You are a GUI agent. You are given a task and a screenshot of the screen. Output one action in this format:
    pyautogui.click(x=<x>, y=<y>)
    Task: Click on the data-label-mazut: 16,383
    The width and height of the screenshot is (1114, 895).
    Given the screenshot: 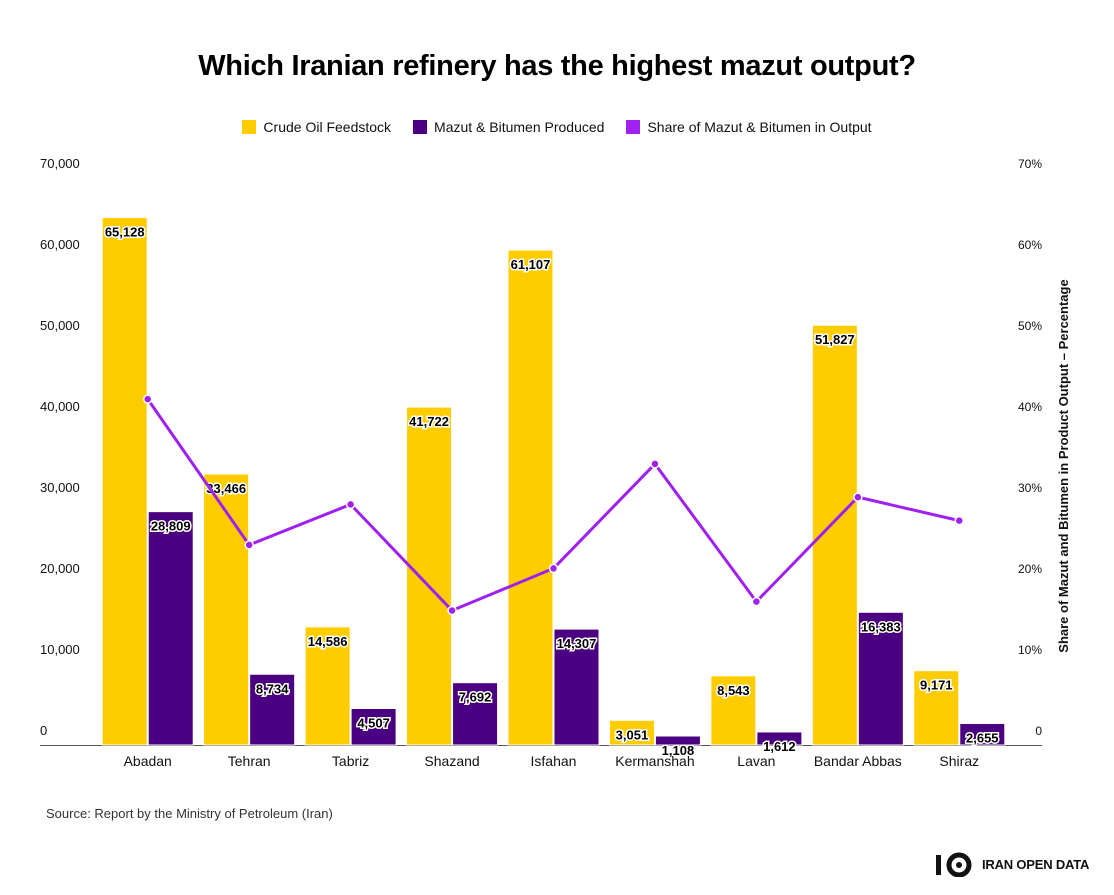 What is the action you would take?
    pyautogui.click(x=881, y=626)
    